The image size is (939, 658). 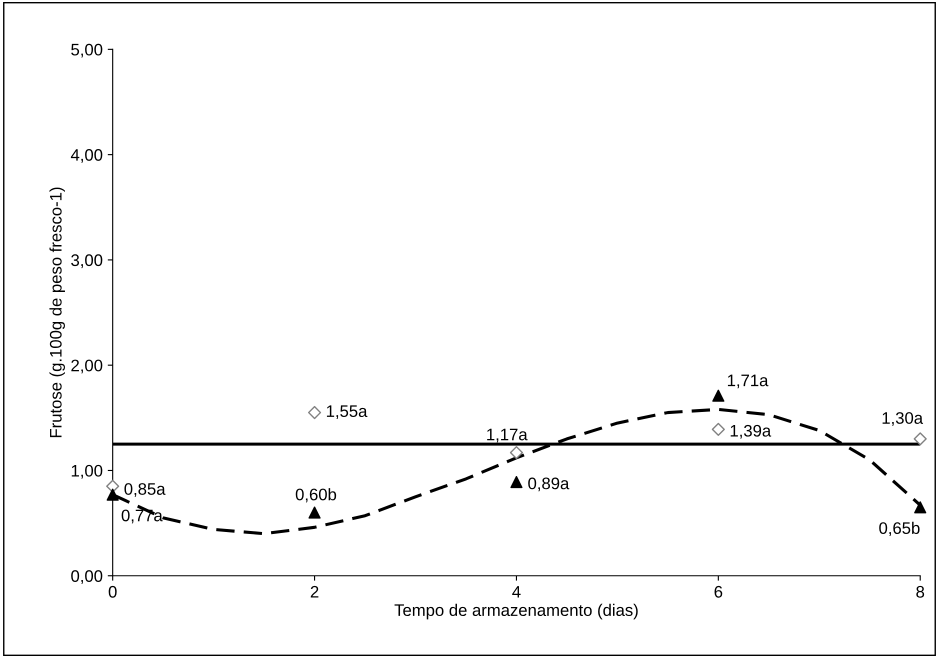 I want to click on y-tick-label: 1,00, so click(x=87, y=471).